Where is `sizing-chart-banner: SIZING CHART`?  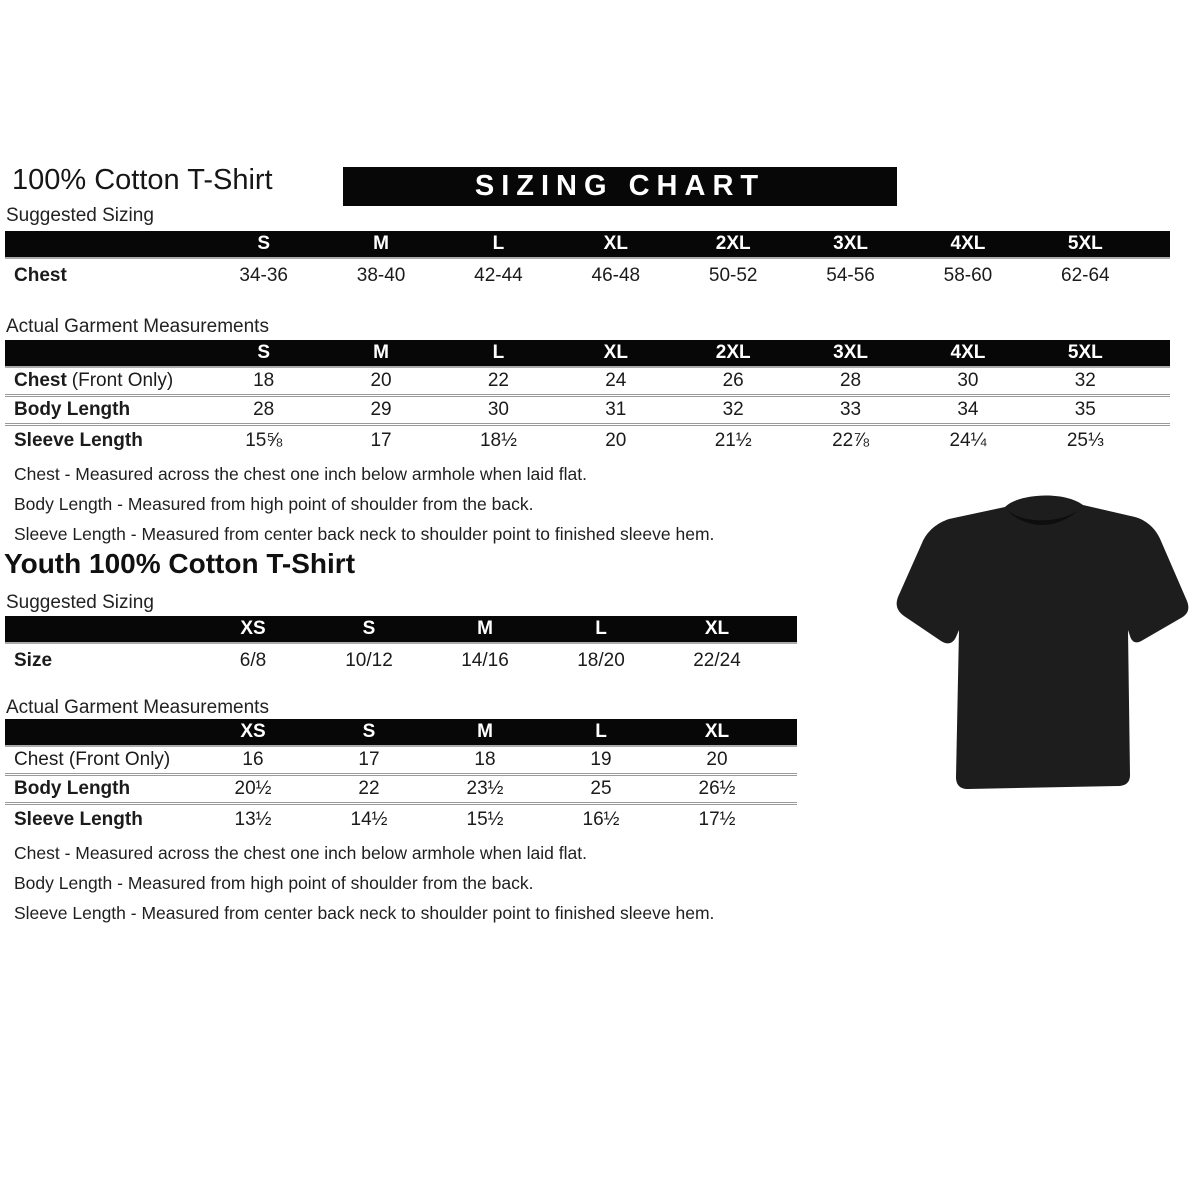 sizing-chart-banner: SIZING CHART is located at coordinates (620, 186).